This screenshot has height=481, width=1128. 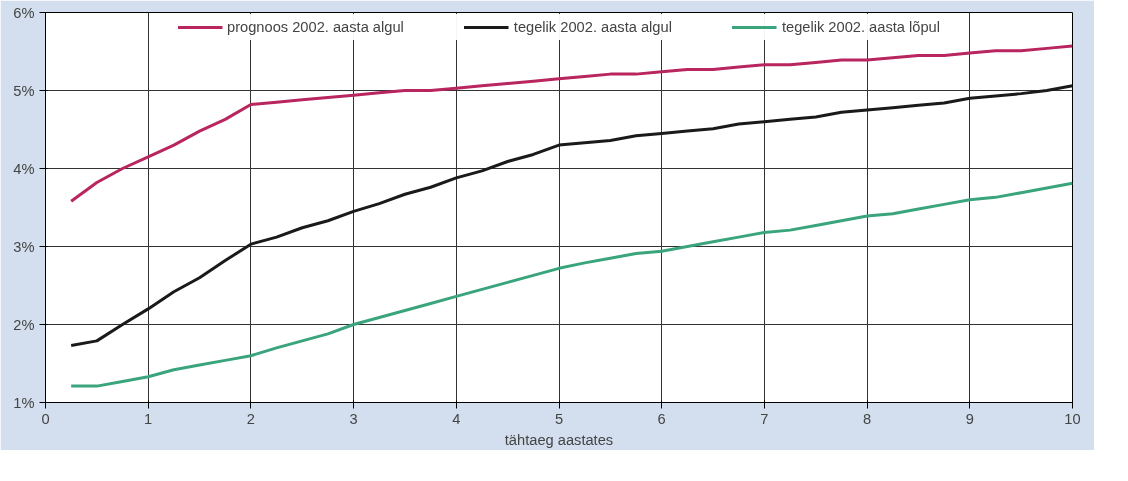 I want to click on x-tick-label: 1, so click(x=148, y=418).